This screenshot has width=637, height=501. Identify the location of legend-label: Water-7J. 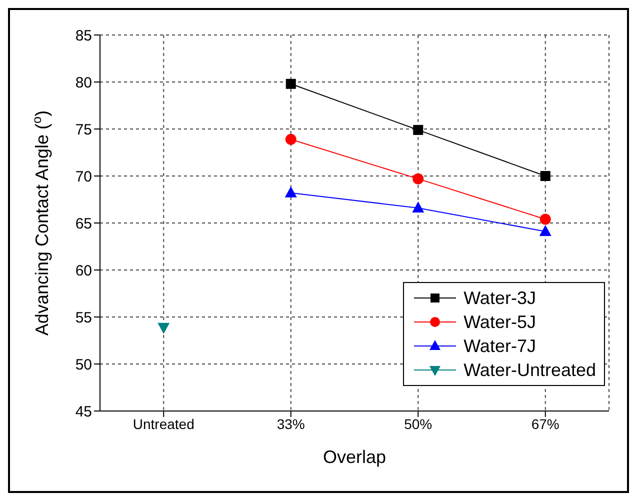
(500, 346).